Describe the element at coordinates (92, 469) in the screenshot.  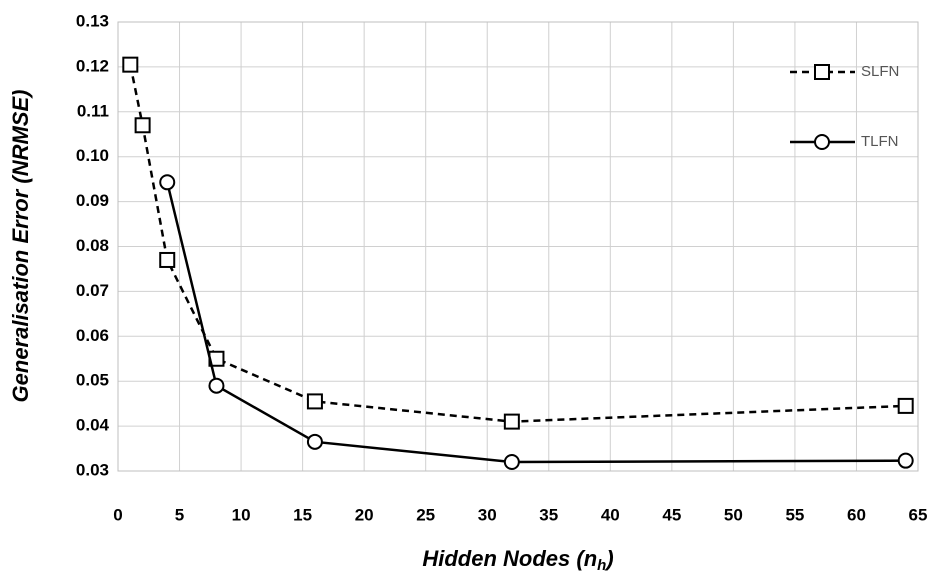
I see `y-tick-label: 0.03` at that location.